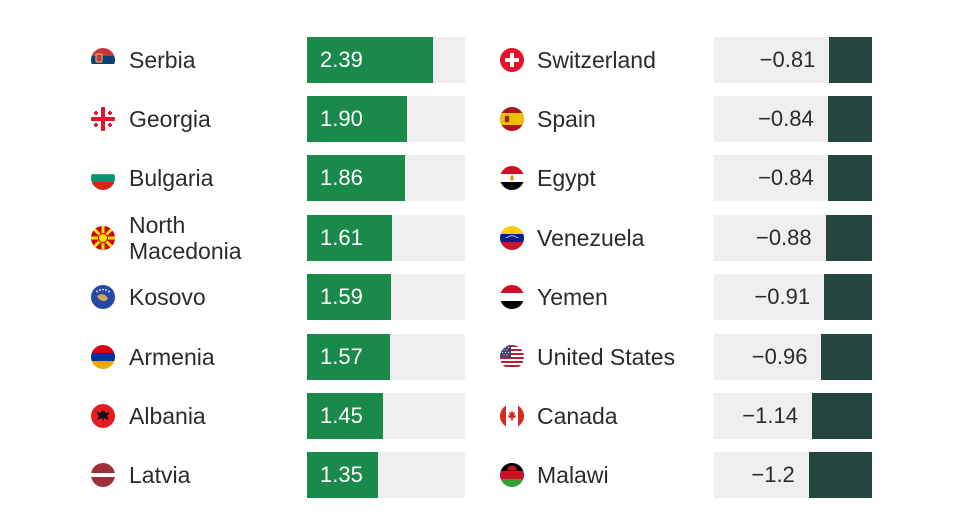 This screenshot has height=520, width=960. I want to click on category-label: Venezuela, so click(591, 238).